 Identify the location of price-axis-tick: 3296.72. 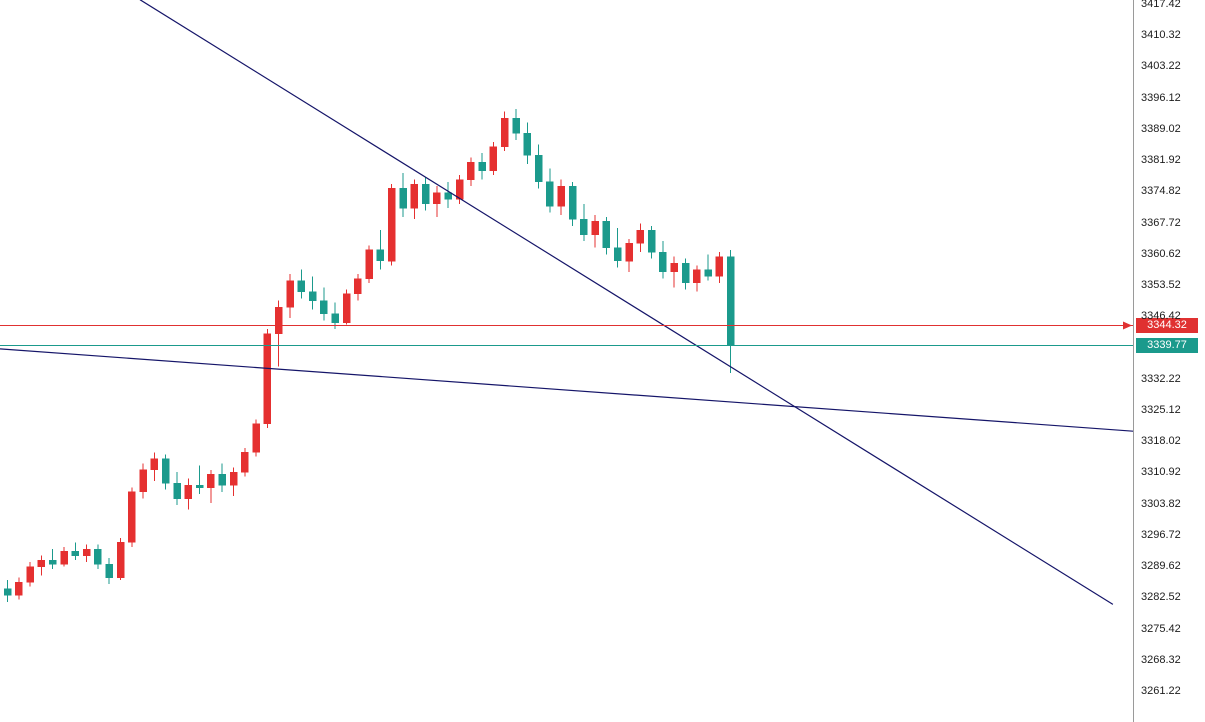
(1161, 535).